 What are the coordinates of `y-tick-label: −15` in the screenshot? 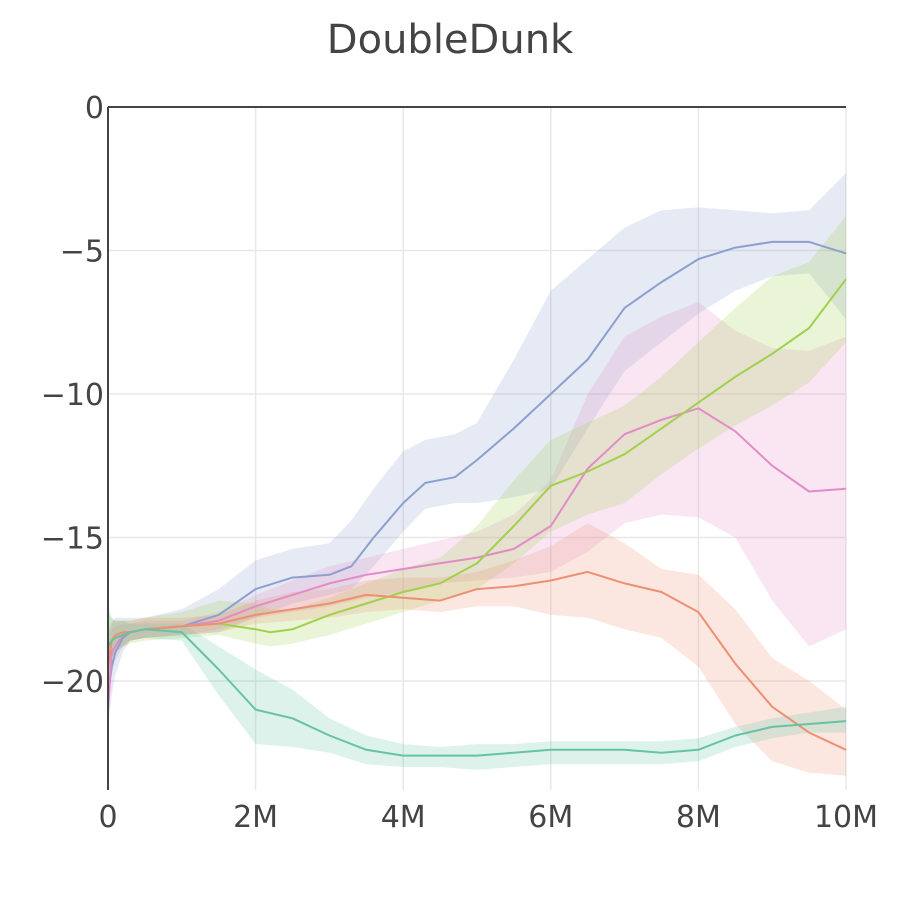 It's located at (72, 538).